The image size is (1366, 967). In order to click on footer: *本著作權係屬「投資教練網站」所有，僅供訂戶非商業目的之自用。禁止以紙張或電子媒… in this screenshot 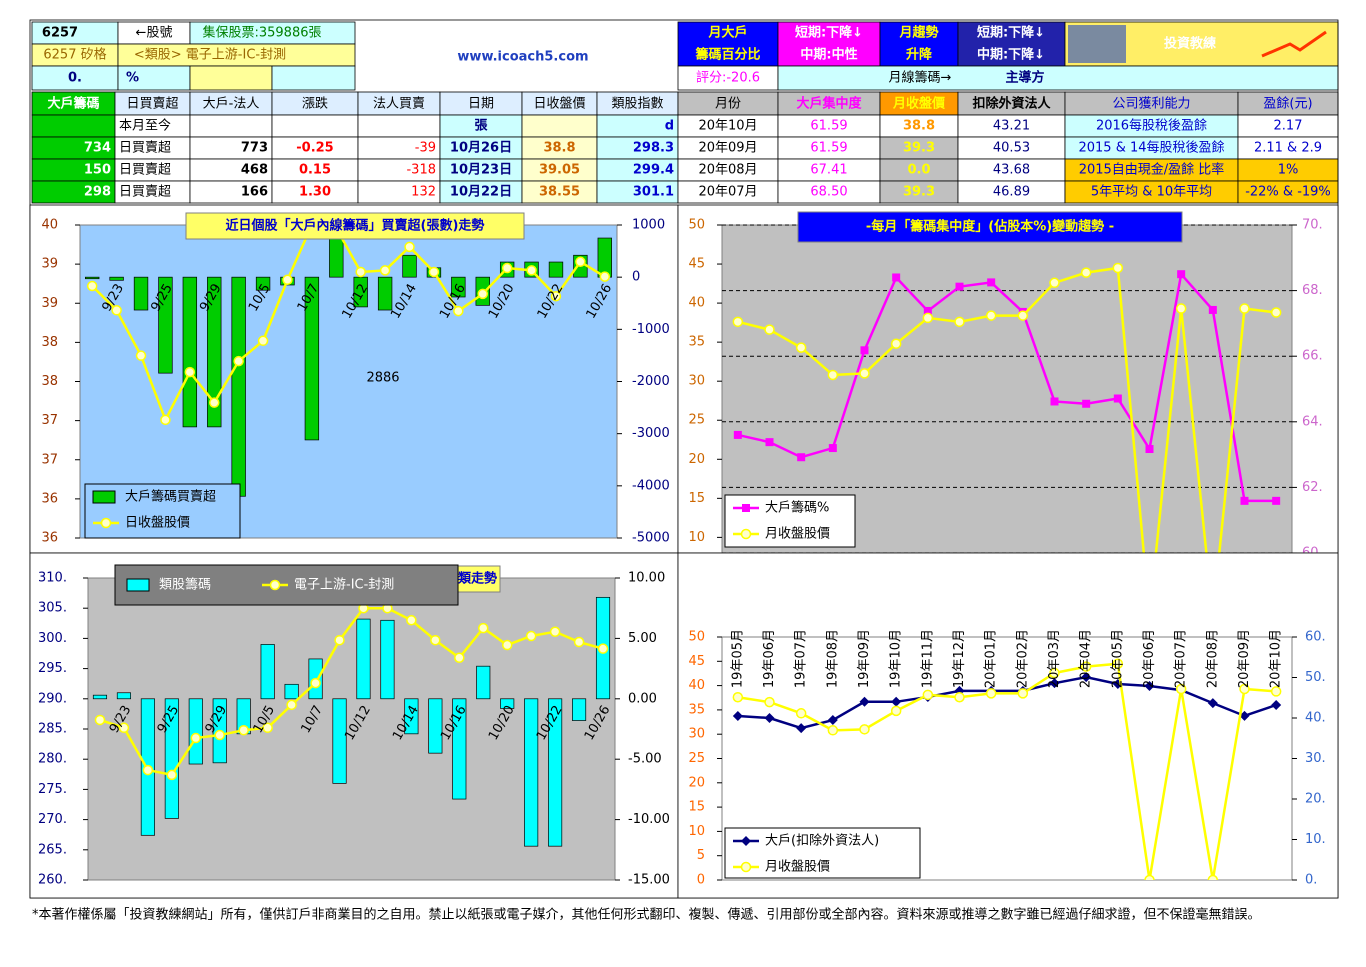, I will do `click(646, 915)`.